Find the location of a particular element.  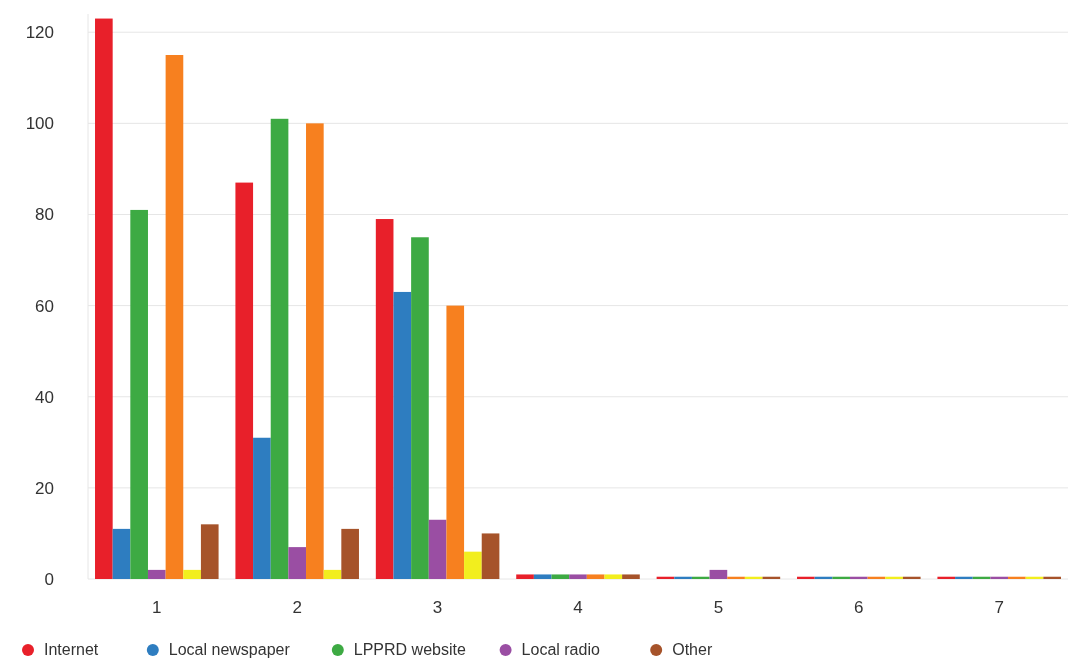

y-tick-label: 40 is located at coordinates (44, 397).